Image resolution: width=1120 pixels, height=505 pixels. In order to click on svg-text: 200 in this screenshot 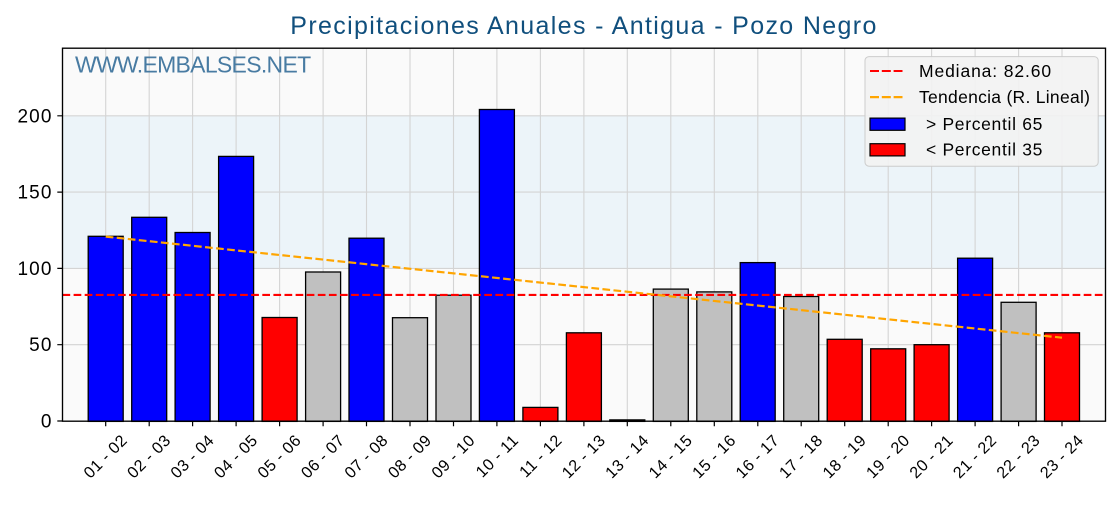, I will do `click(34, 116)`.